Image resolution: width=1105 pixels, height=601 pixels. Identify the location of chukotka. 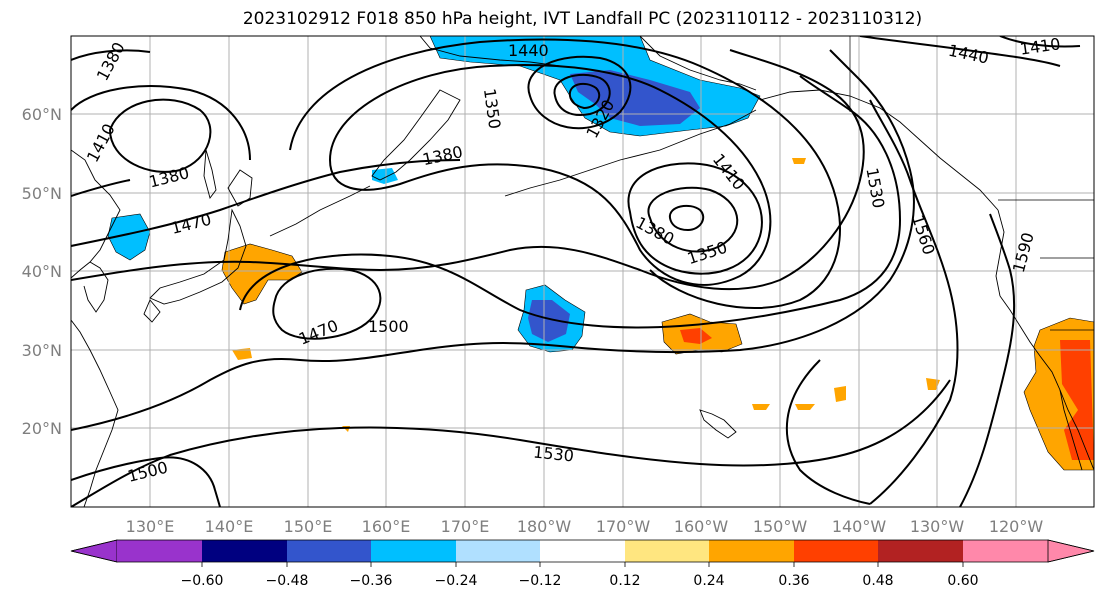
(490, 51).